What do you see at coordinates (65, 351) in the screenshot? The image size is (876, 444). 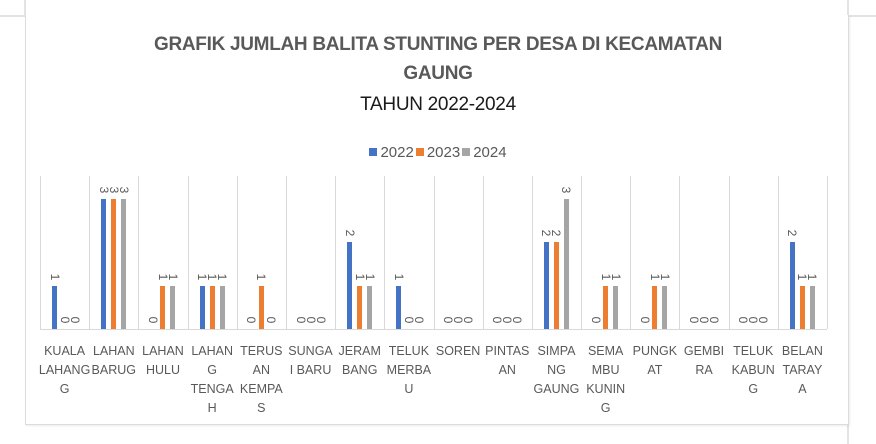 I see `category-label-line: KUALA` at bounding box center [65, 351].